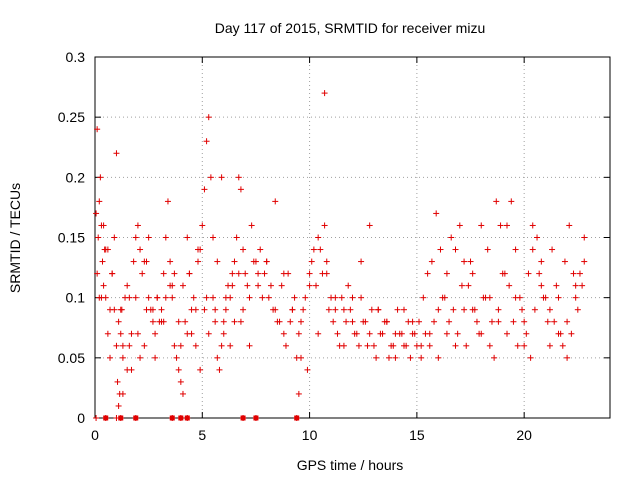 The image size is (640, 480). What do you see at coordinates (95, 435) in the screenshot?
I see `x-tick-label: 0` at bounding box center [95, 435].